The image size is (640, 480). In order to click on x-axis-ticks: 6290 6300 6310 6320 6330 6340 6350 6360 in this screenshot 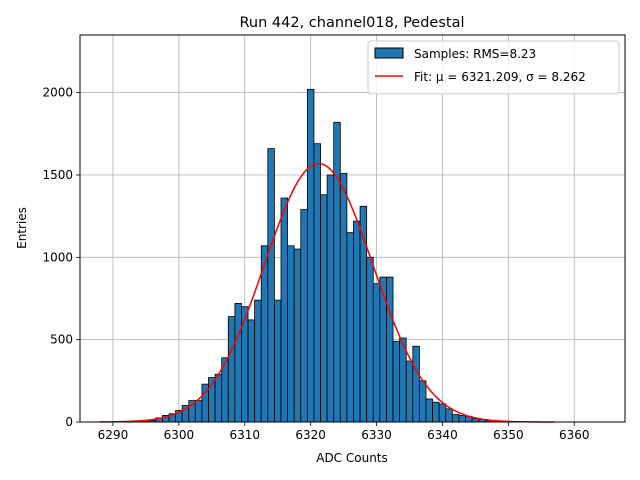, I will do `click(344, 432)`.